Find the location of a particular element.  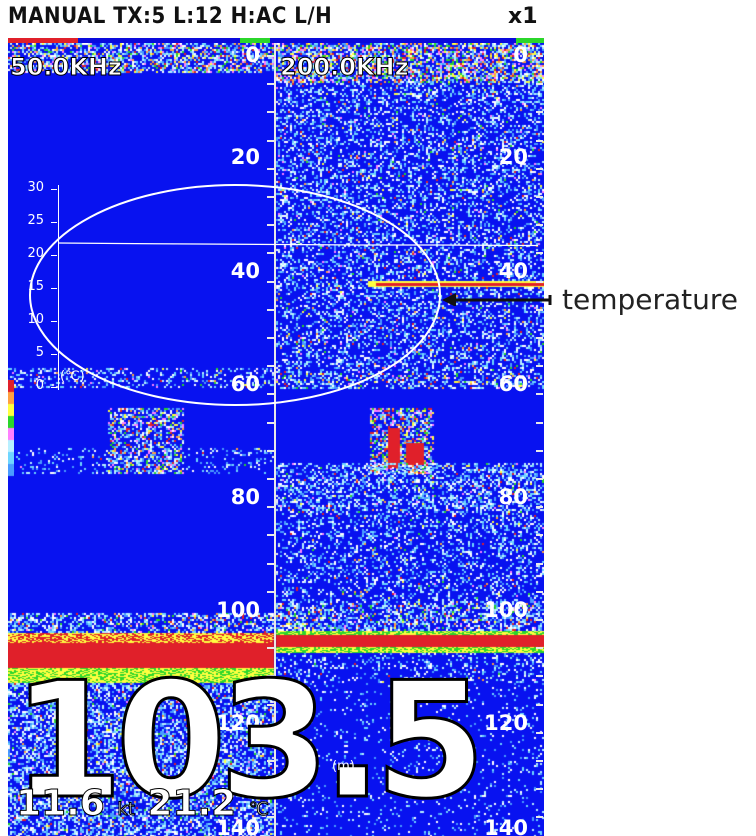

annotation-label: temperature is located at coordinates (650, 299).